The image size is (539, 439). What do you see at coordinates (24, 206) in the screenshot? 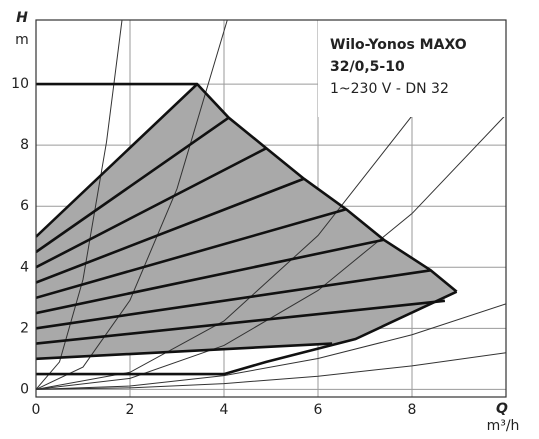
I see `y-tick-label: 6` at bounding box center [24, 206].